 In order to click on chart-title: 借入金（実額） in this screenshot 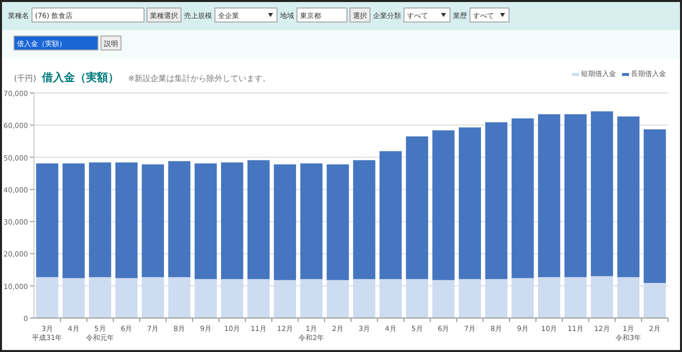, I will do `click(80, 77)`.